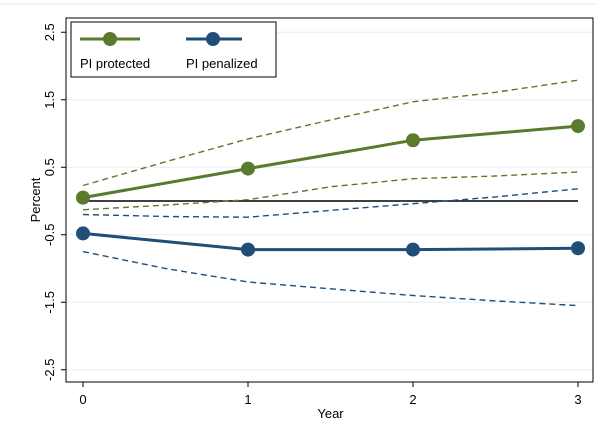  What do you see at coordinates (330, 203) in the screenshot?
I see `ci-upper-line-penalized` at bounding box center [330, 203].